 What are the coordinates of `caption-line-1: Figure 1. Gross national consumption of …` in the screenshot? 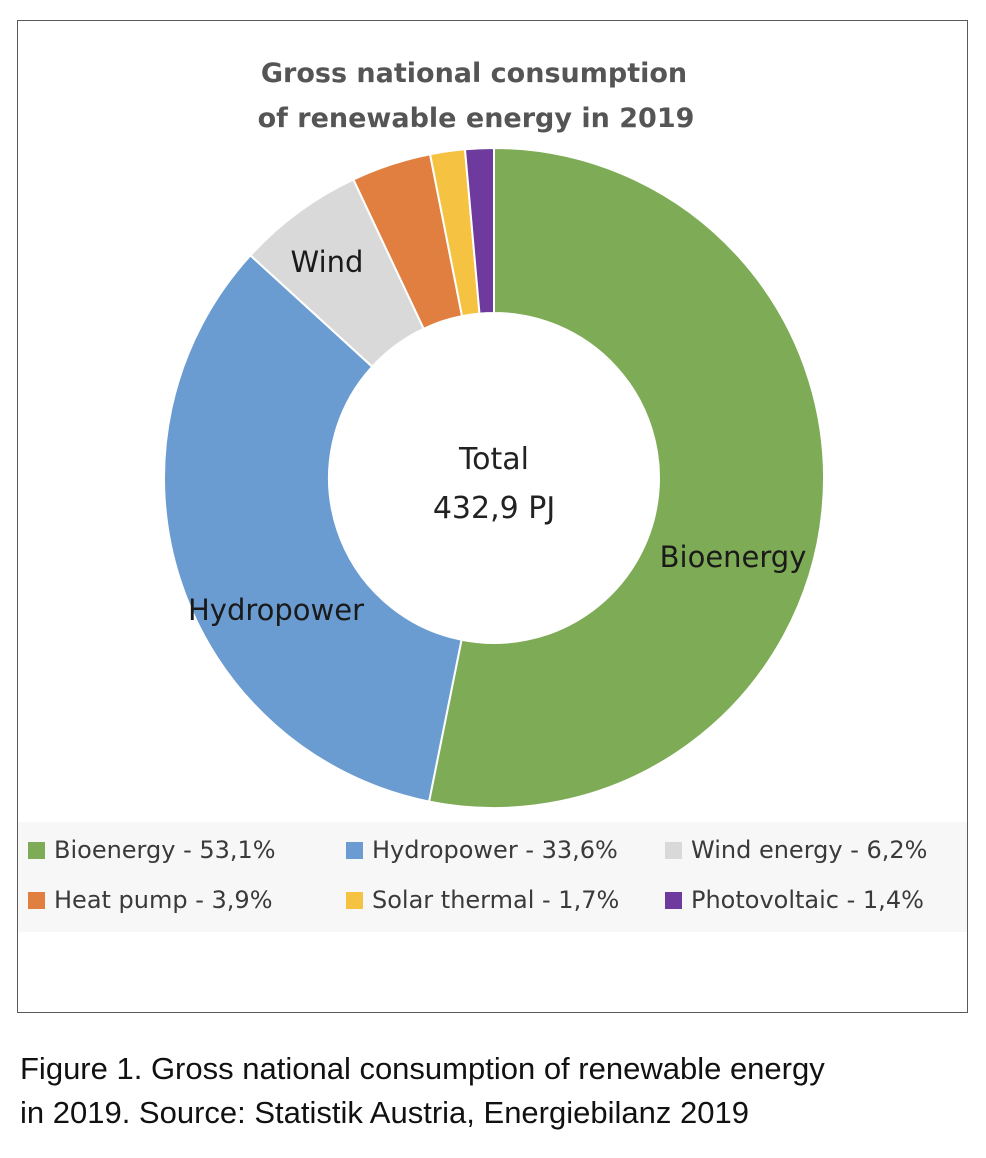 It's located at (422, 1068).